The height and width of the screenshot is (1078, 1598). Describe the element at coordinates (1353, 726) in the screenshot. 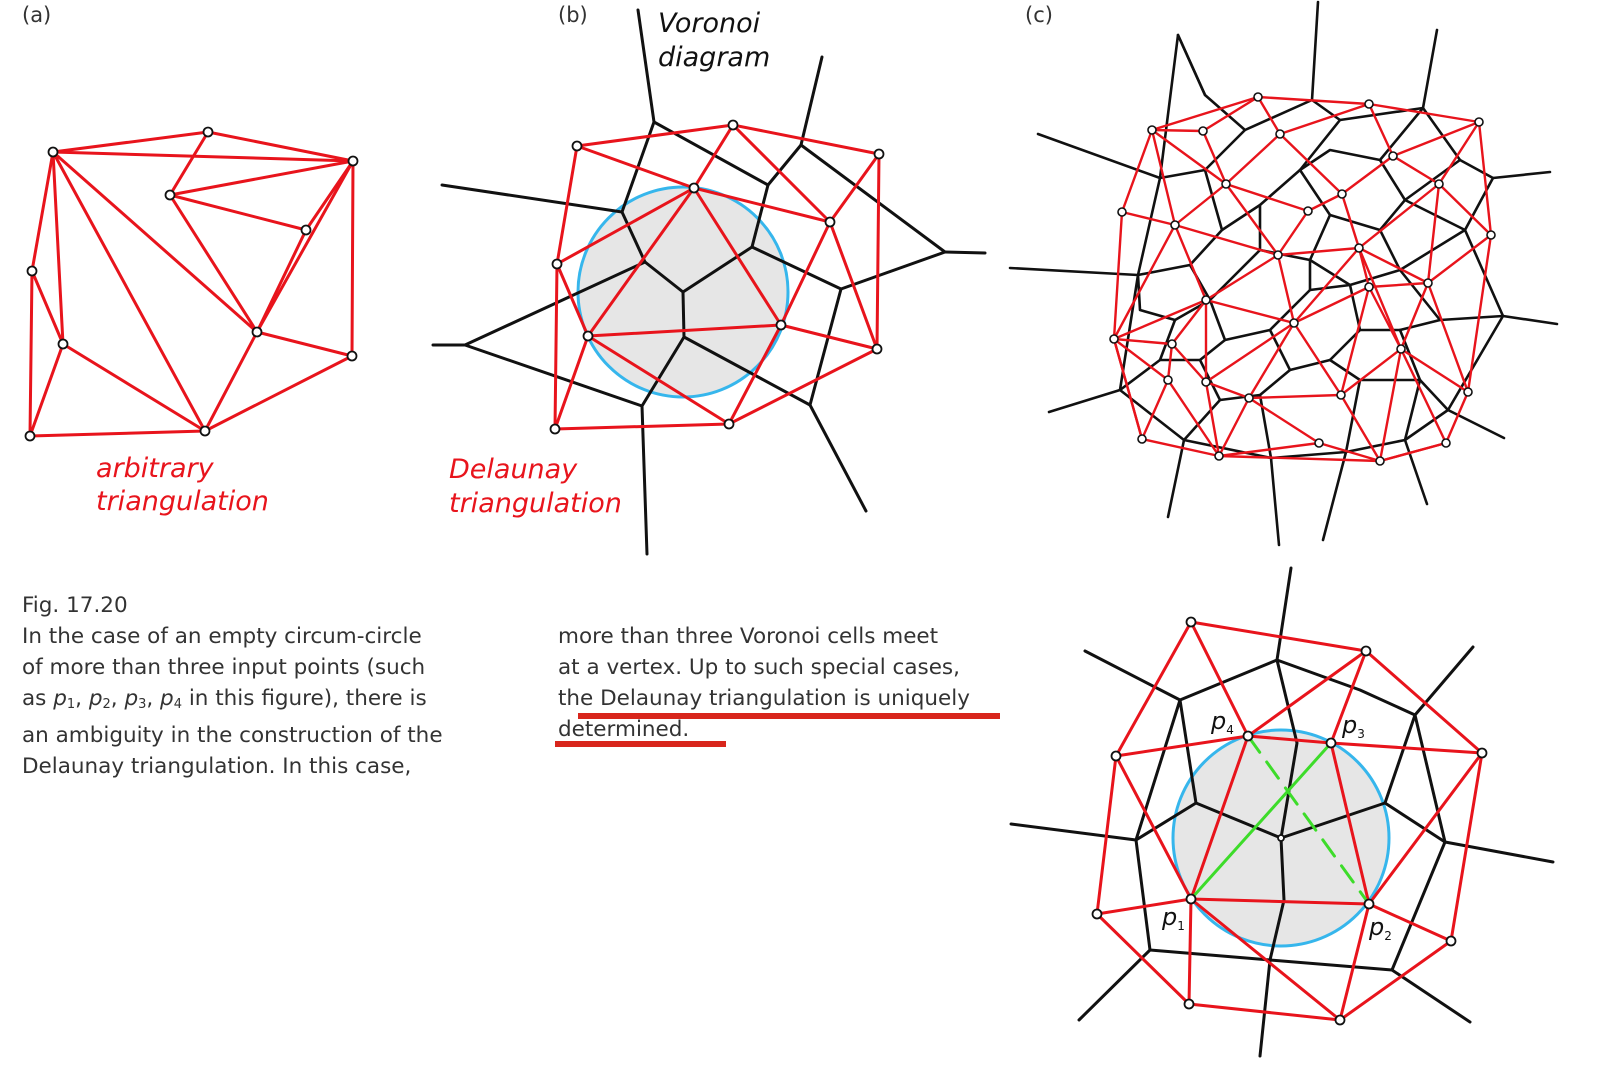

I see `point-label-p3: p3` at that location.